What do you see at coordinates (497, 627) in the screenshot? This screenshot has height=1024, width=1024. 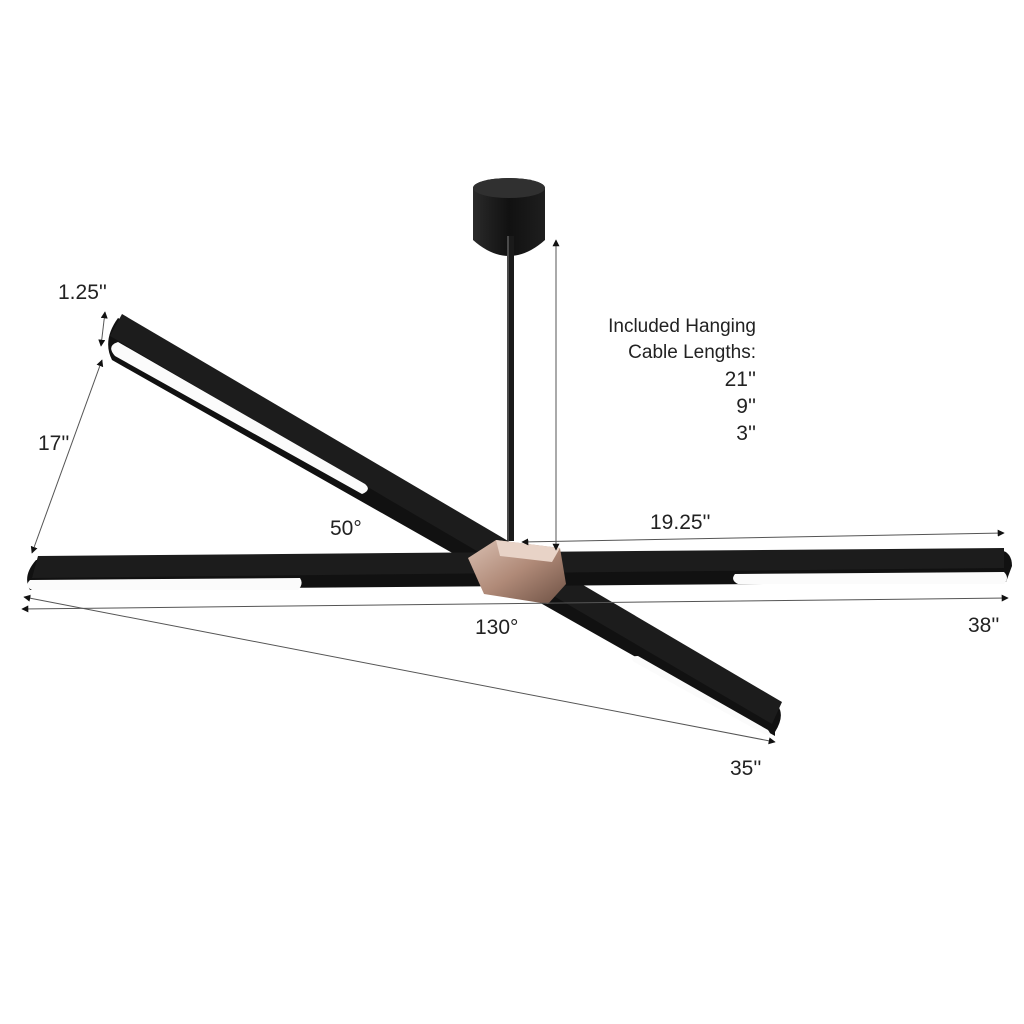 I see `large-angle-label: 130°` at bounding box center [497, 627].